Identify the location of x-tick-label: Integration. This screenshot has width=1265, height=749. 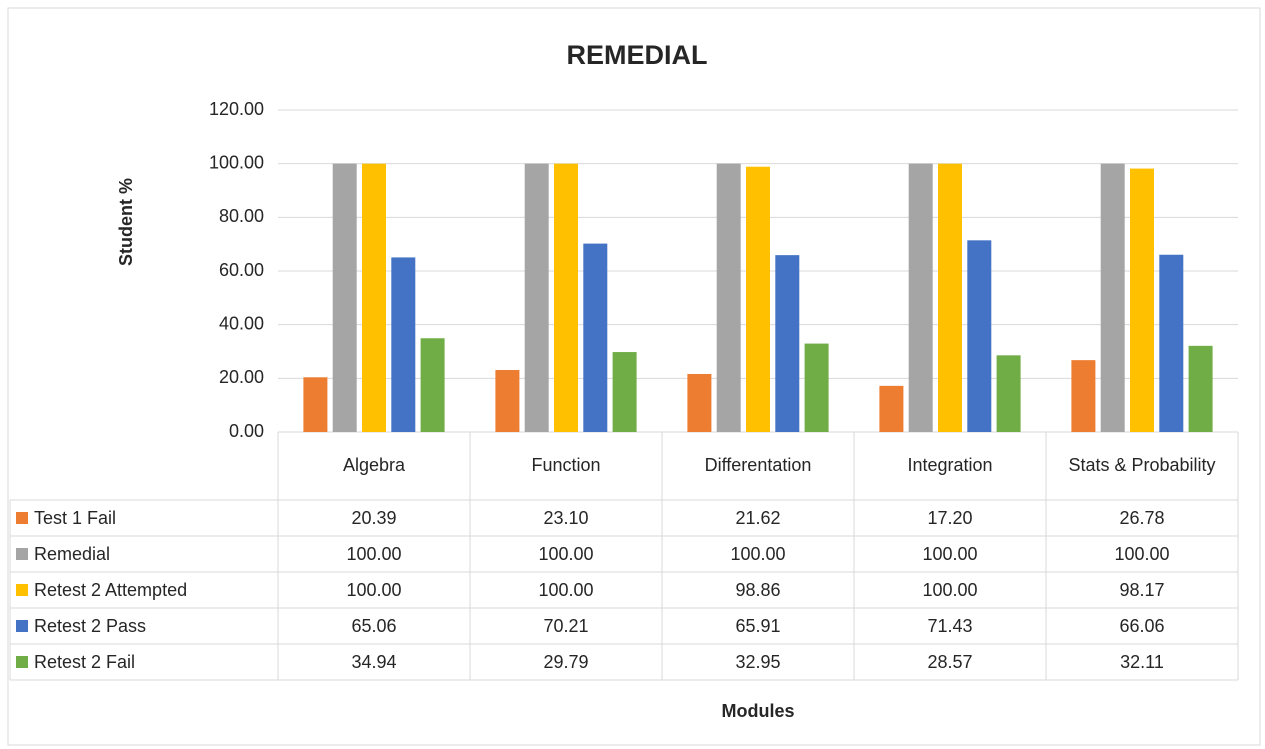
(950, 465).